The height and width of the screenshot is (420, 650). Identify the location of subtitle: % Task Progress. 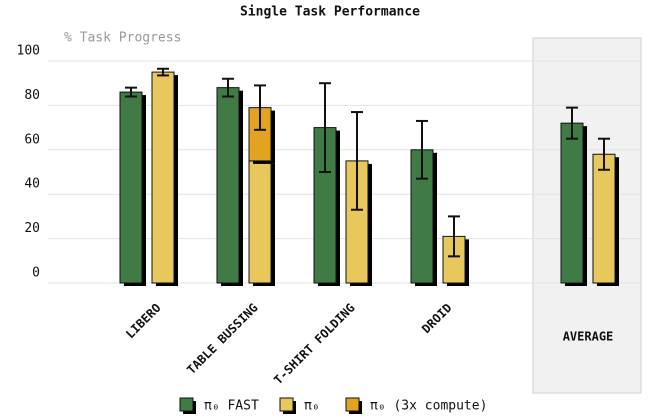
(122, 38).